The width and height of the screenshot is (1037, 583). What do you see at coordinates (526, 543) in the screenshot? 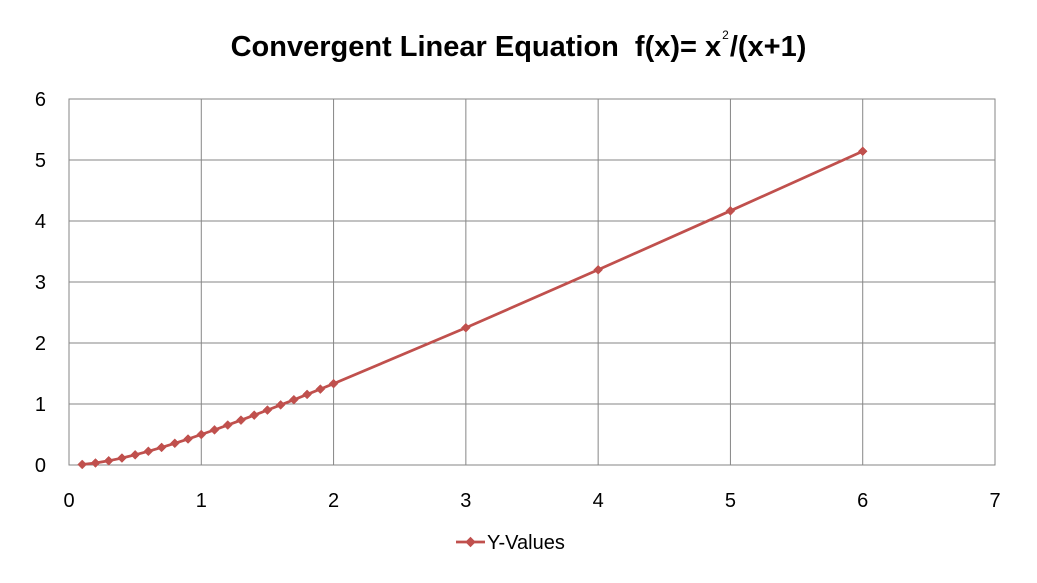
I see `legend-label: Y-Values` at bounding box center [526, 543].